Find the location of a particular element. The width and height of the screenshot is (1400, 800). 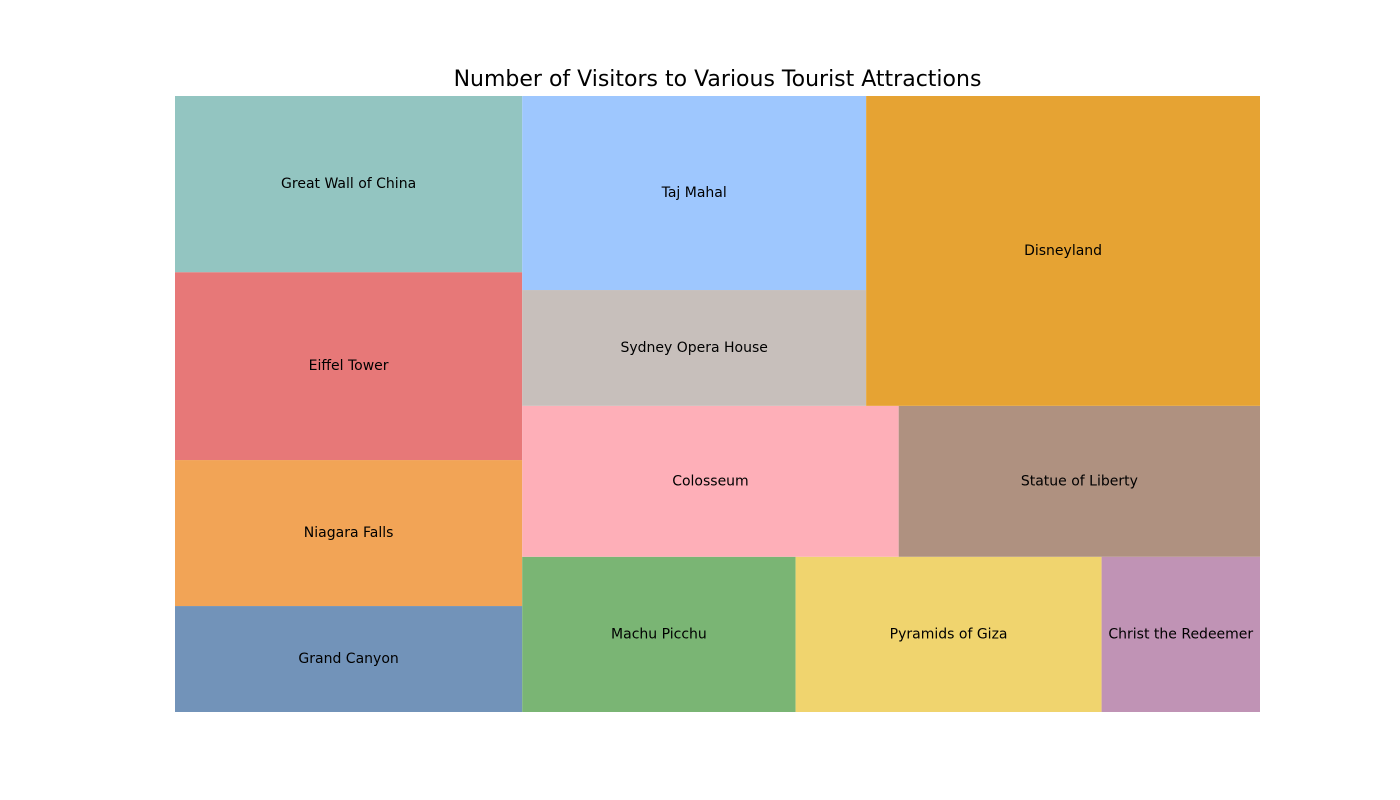

treemap-label-niagara-falls: Niagara Falls is located at coordinates (349, 533).